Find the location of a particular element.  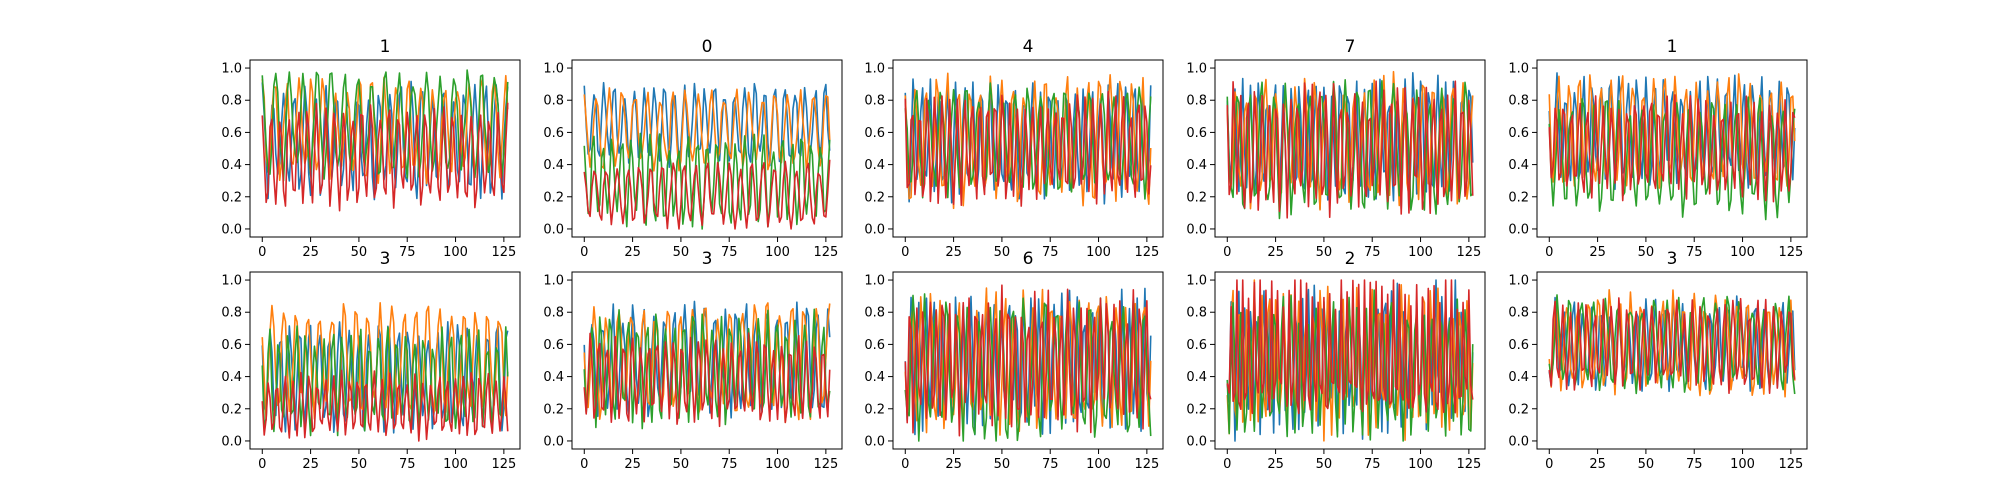

subplot-10: 3 0 25 50 75 100 125 0.0 0.2 0.4 0.6 0.8 1.0 is located at coordinates (1658, 360).